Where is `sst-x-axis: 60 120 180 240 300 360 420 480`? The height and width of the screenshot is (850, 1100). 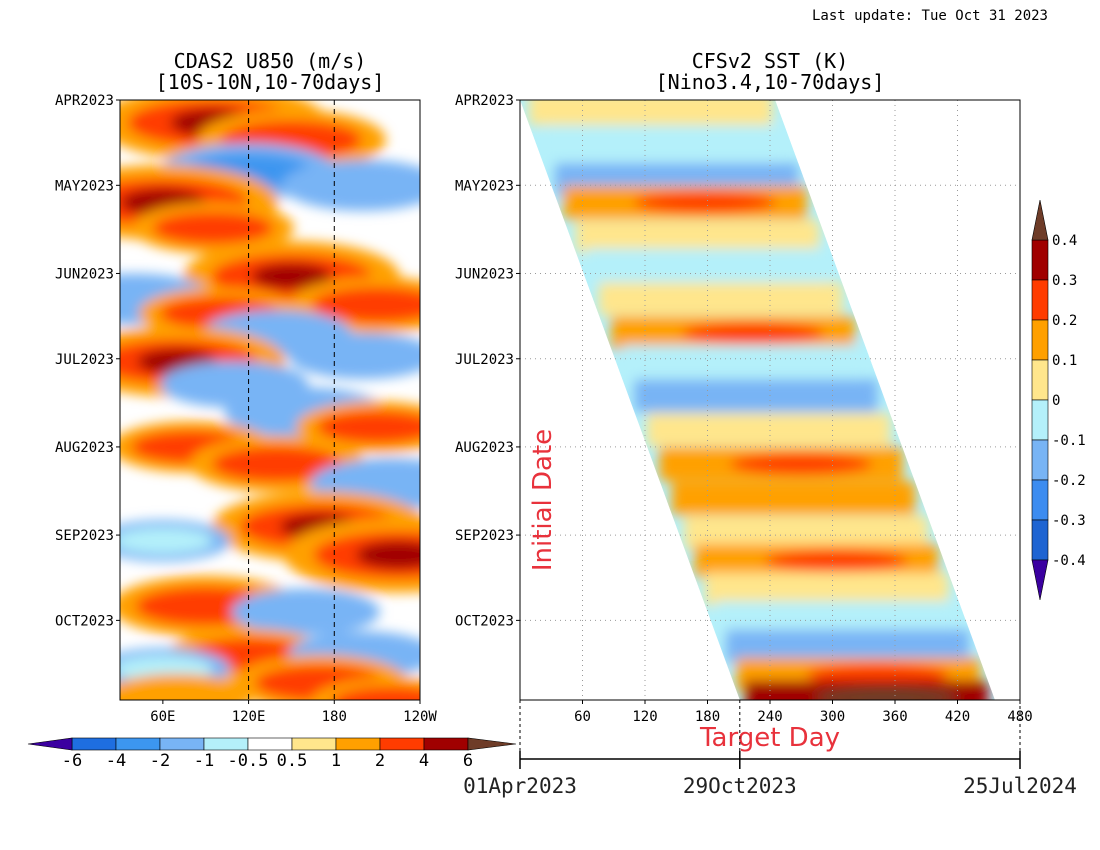
sst-x-axis: 60 120 180 240 300 360 420 480 is located at coordinates (803, 712).